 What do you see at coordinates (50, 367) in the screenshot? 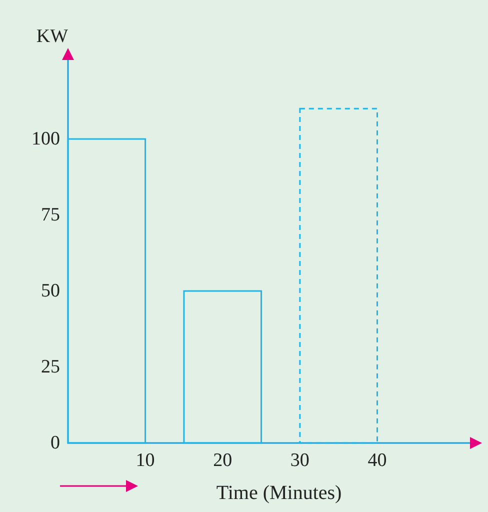
I see `y-tick-label: 25` at bounding box center [50, 367].